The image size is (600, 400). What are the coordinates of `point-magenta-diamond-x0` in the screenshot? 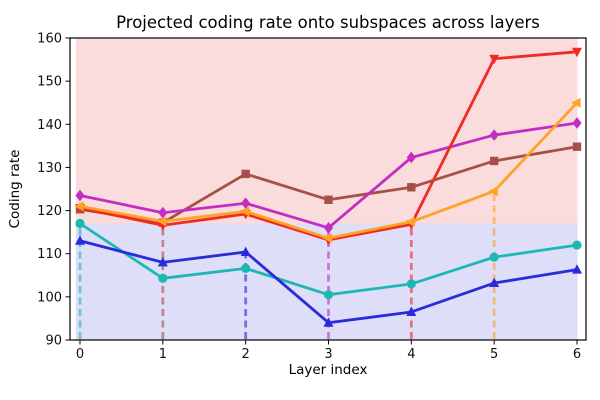 It's located at (80, 195).